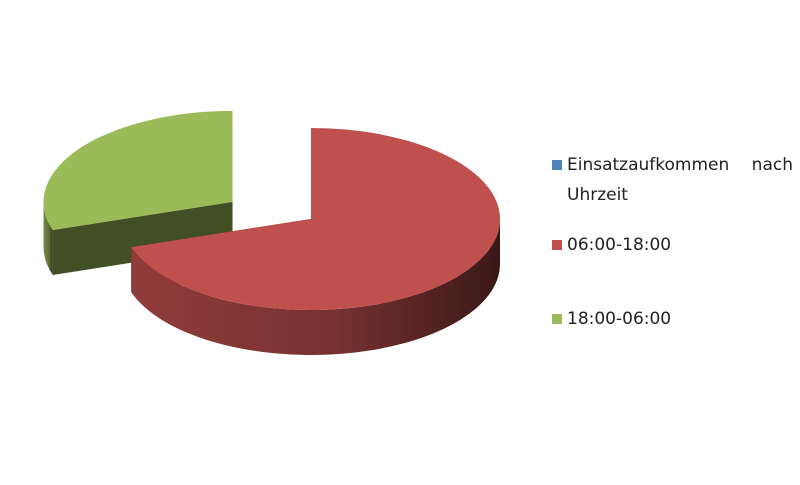  I want to click on legend-entry: 06:00-18:00, so click(672, 245).